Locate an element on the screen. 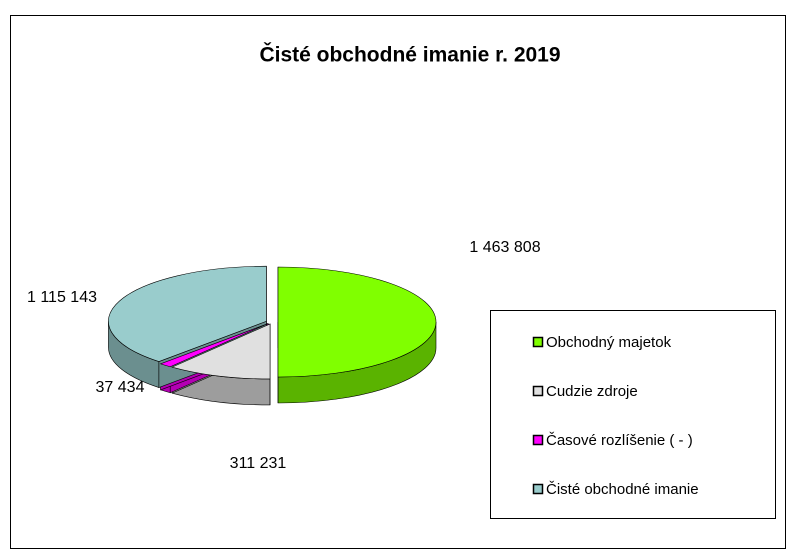 This screenshot has height=554, width=794. legend-label: Cudzie zdroje is located at coordinates (592, 391).